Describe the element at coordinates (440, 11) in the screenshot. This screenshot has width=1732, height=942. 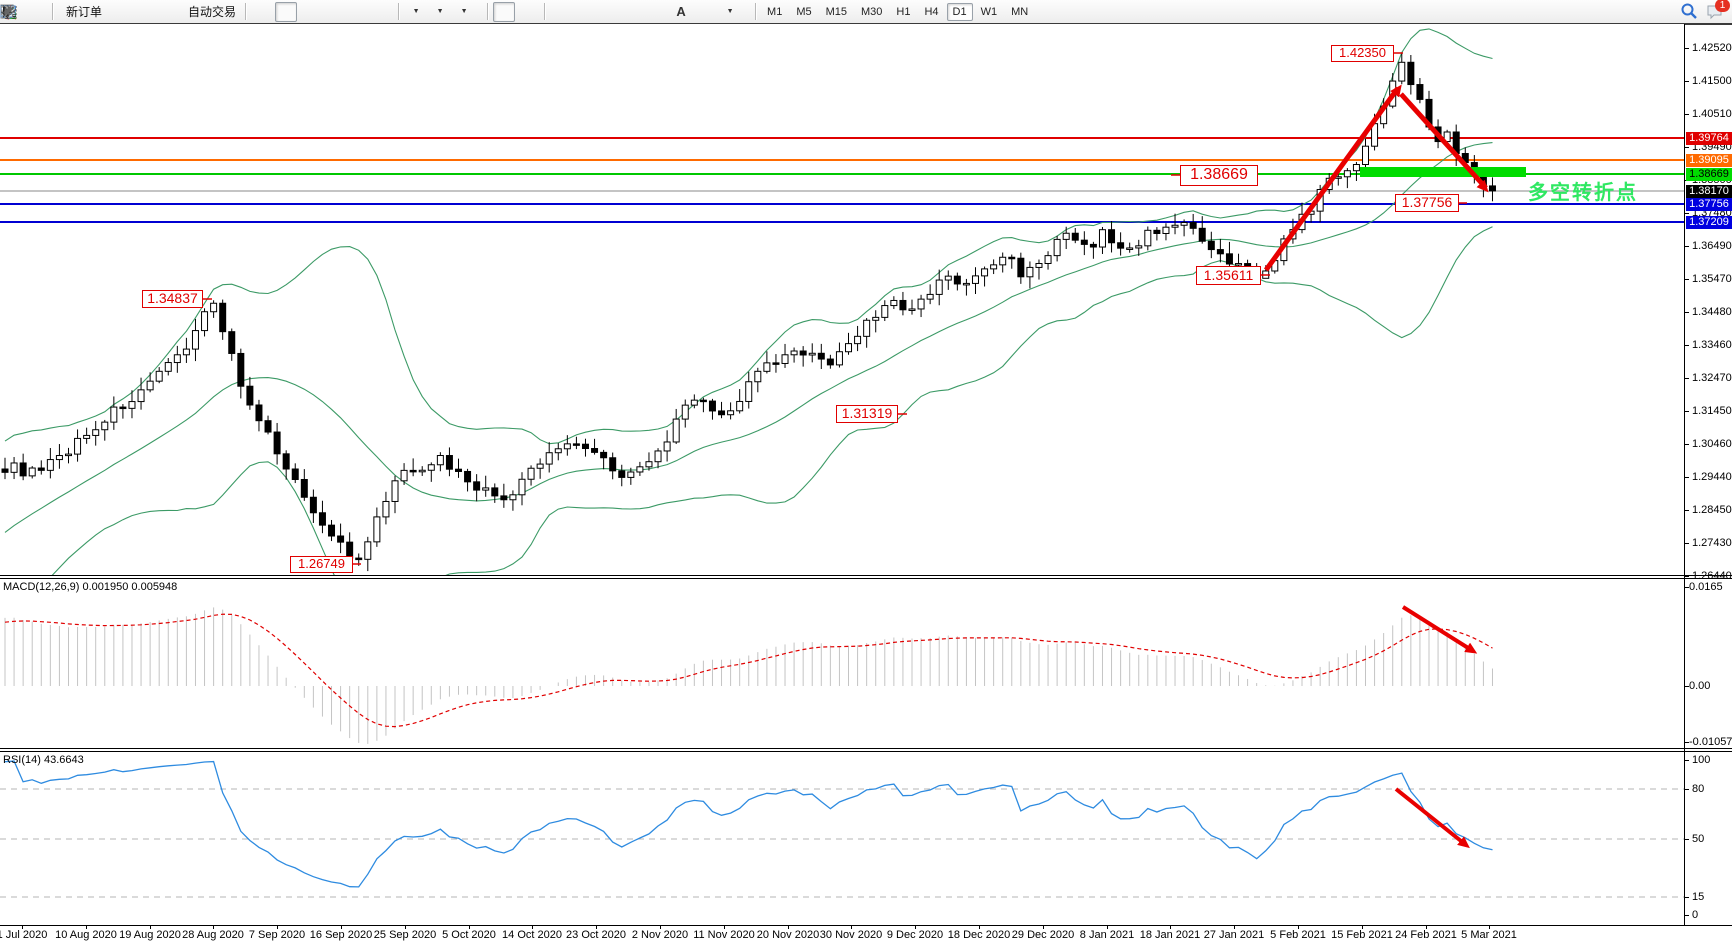
I see `chevron-down-icon: ▼` at that location.